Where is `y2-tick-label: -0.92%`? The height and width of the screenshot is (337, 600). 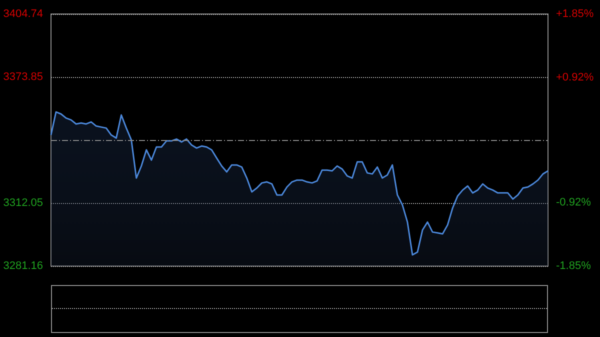
y2-tick-label: -0.92% is located at coordinates (574, 202).